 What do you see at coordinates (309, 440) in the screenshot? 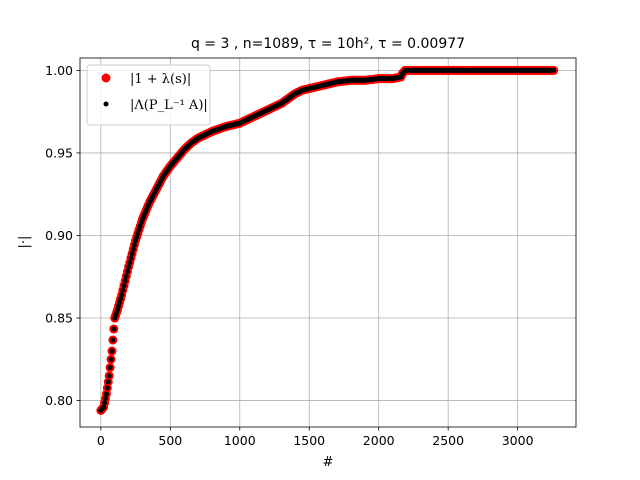
I see `x-tick-label: 1500` at bounding box center [309, 440].